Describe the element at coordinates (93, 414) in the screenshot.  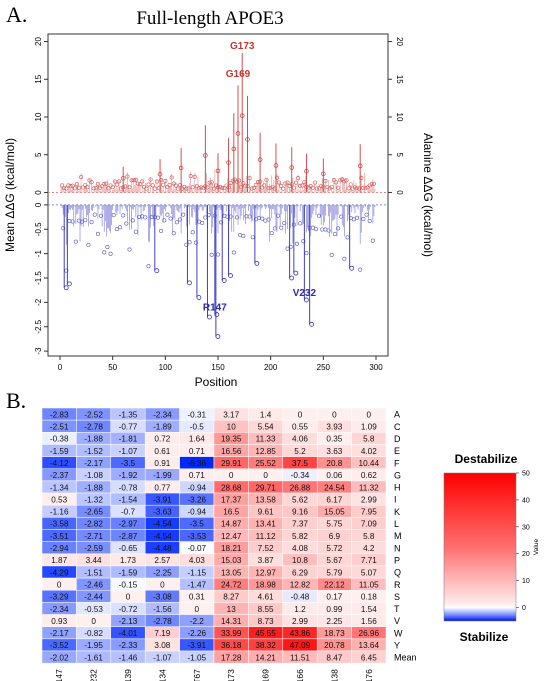
I see `heatmap-cell-value: -2.52` at that location.